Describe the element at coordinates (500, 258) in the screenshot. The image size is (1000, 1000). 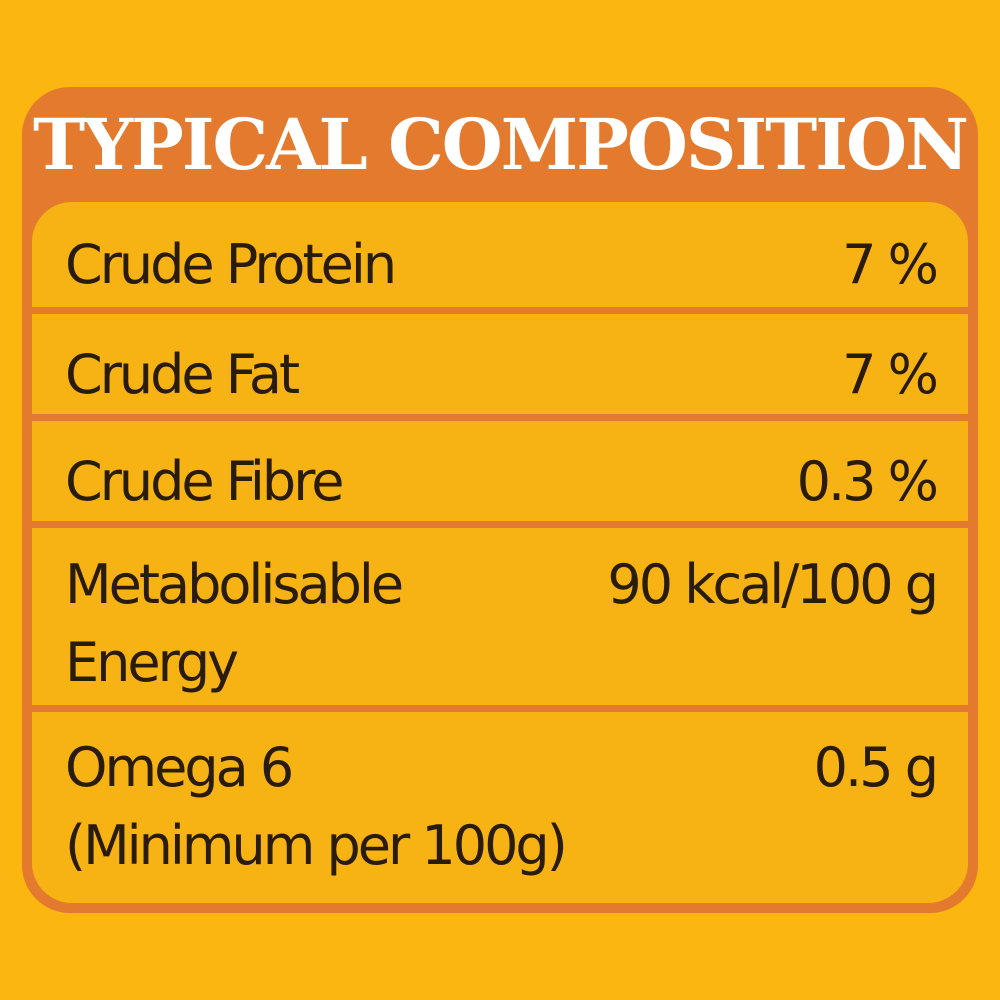
I see `table-row-crude-protein: Crude Protein 7 %` at that location.